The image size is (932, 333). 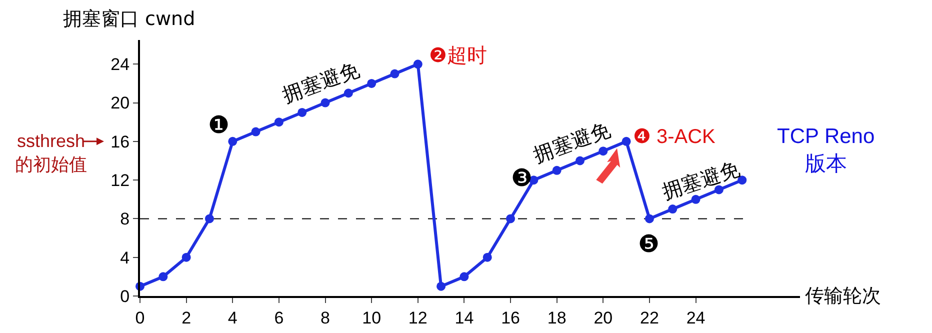 I want to click on annotation: ❶, so click(x=219, y=125).